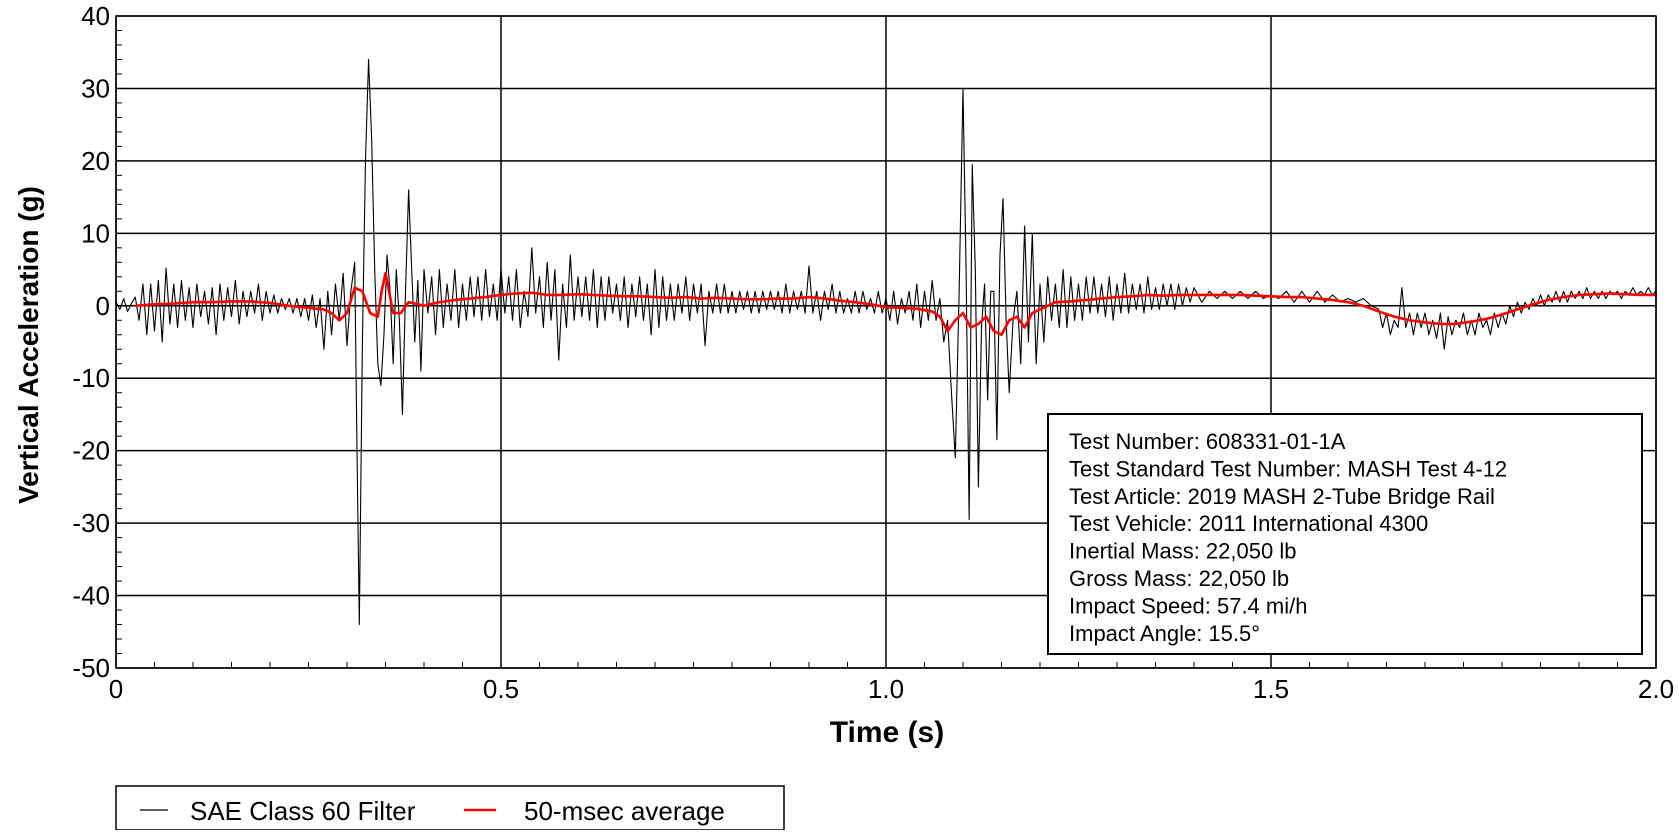 The image size is (1679, 835). What do you see at coordinates (91, 668) in the screenshot?
I see `y-tick-label: -50` at bounding box center [91, 668].